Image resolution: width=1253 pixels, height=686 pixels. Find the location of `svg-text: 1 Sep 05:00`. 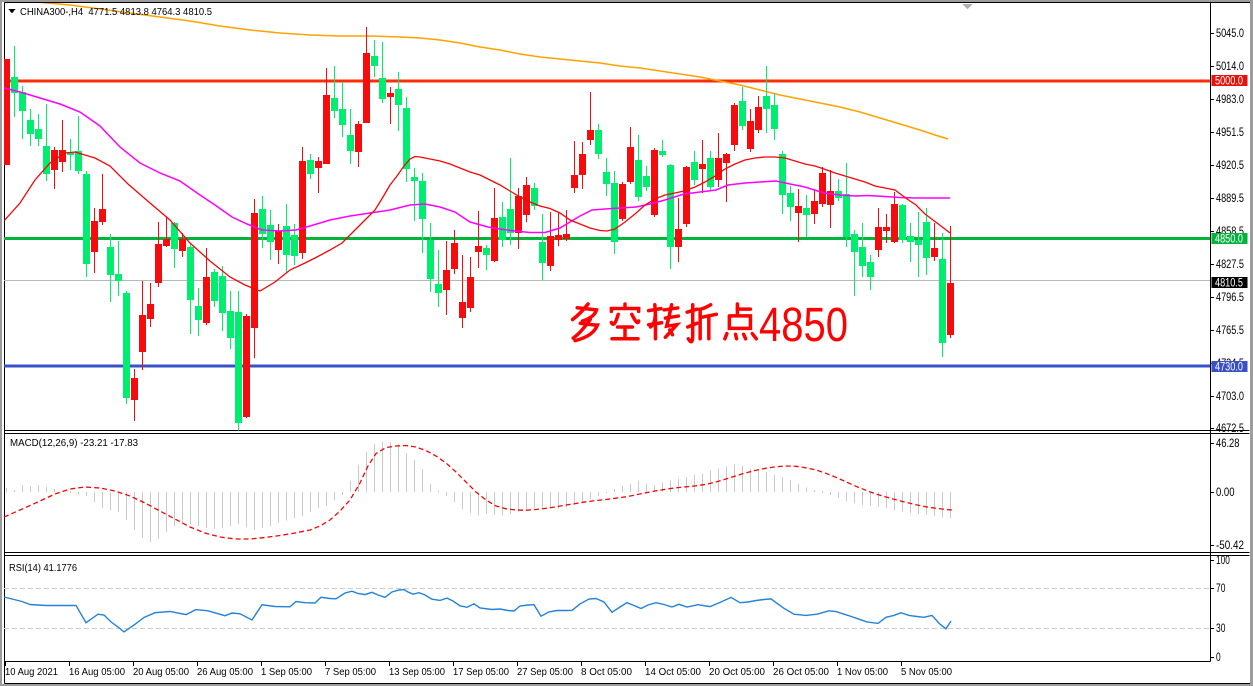

svg-text: 1 Sep 05:00 is located at coordinates (286, 672).